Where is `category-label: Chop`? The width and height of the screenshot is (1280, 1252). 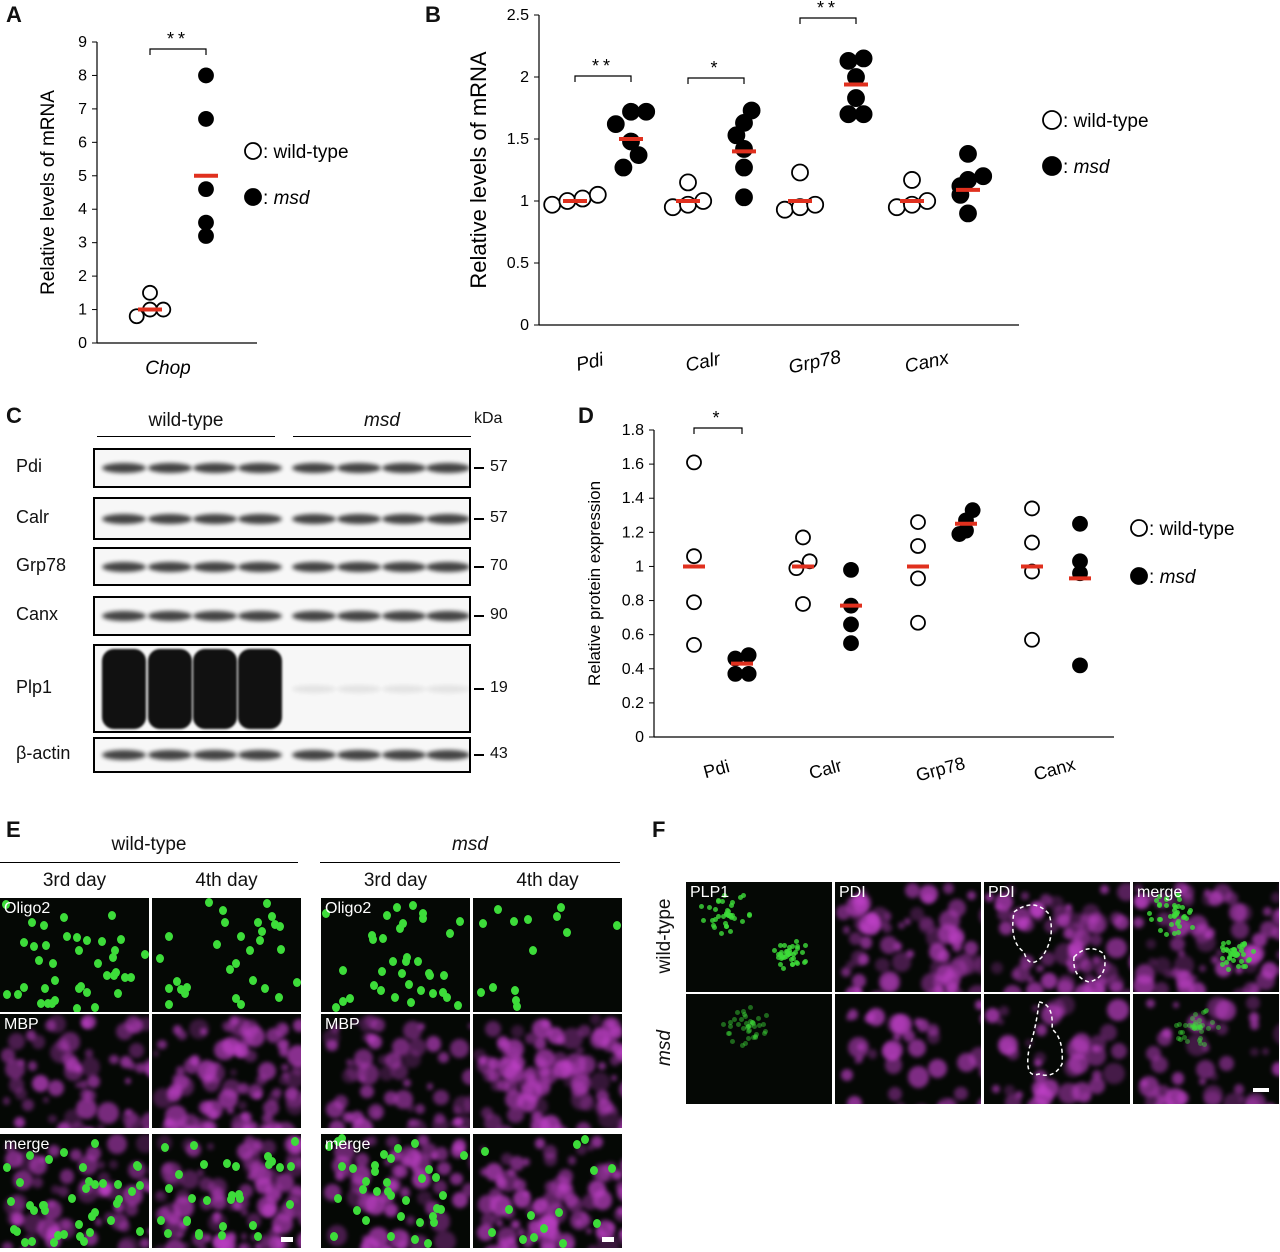 category-label: Chop is located at coordinates (167, 368).